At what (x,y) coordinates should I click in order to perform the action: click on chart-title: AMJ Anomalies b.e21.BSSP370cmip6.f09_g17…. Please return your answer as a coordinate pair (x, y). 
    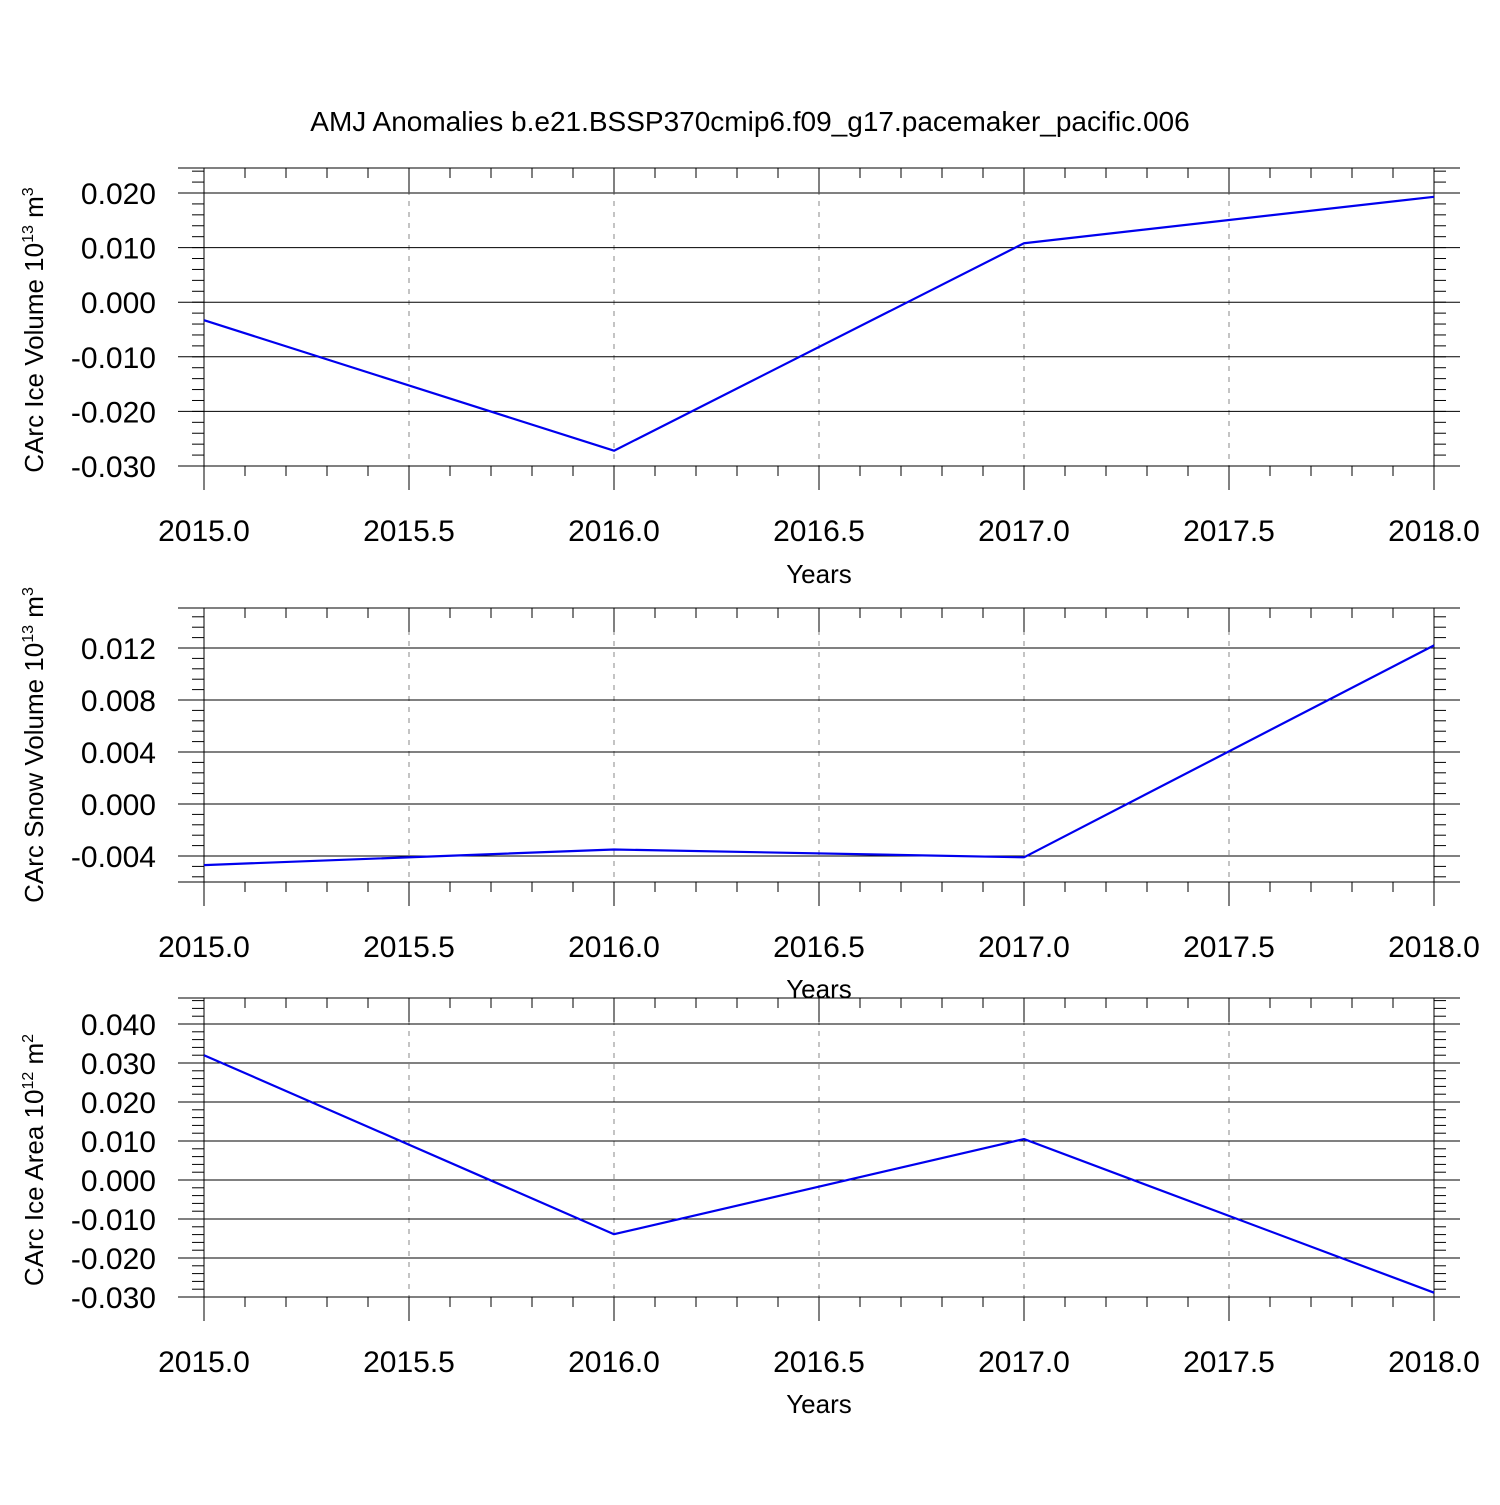
    Looking at the image, I should click on (749, 121).